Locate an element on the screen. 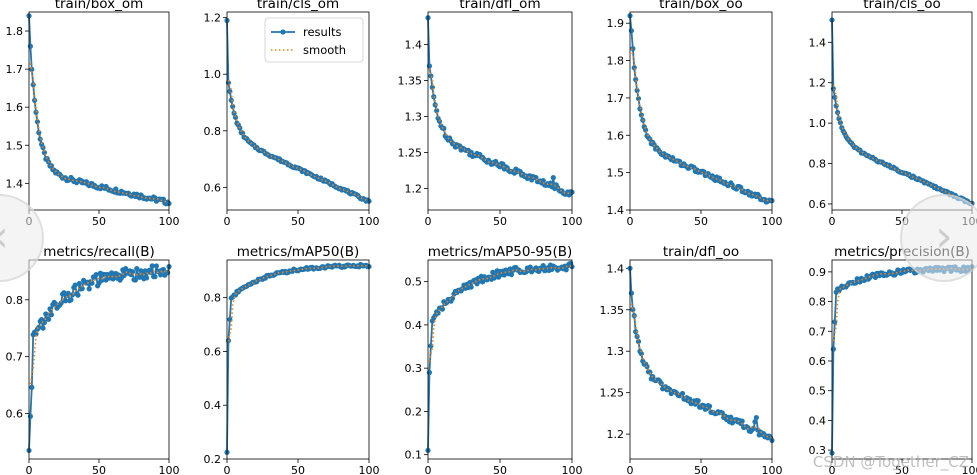  y-tick-label: 1.6 is located at coordinates (15, 107).